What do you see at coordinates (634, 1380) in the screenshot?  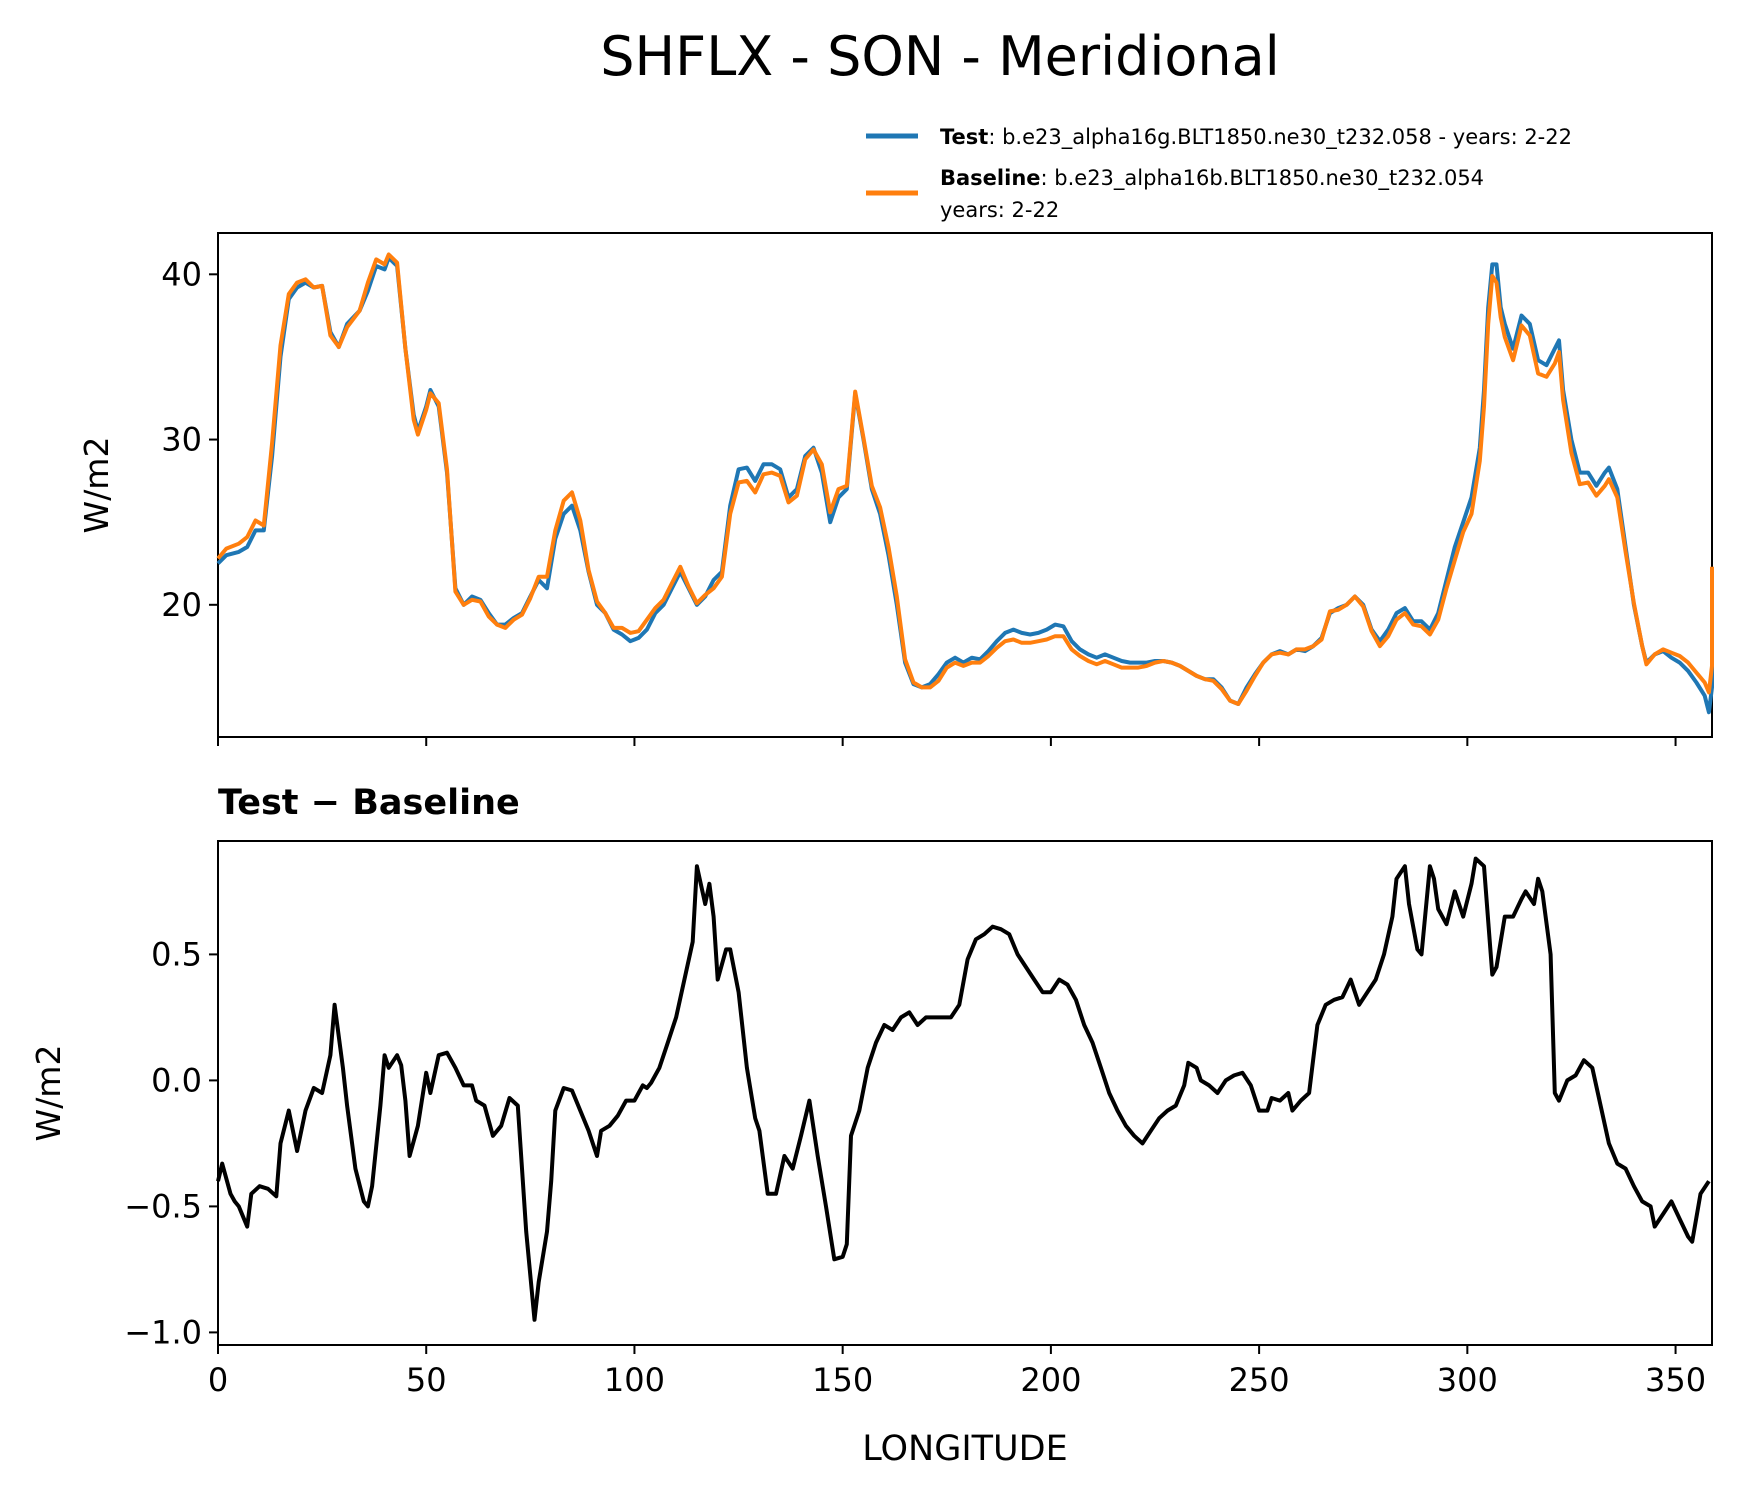 I see `bottom-x-tick-label: 100` at bounding box center [634, 1380].